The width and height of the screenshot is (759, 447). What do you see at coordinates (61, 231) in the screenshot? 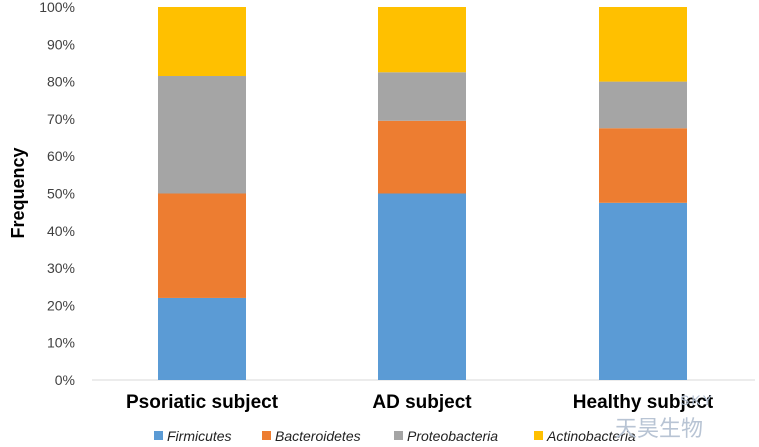
I see `y-tick-label: 40%` at bounding box center [61, 231].